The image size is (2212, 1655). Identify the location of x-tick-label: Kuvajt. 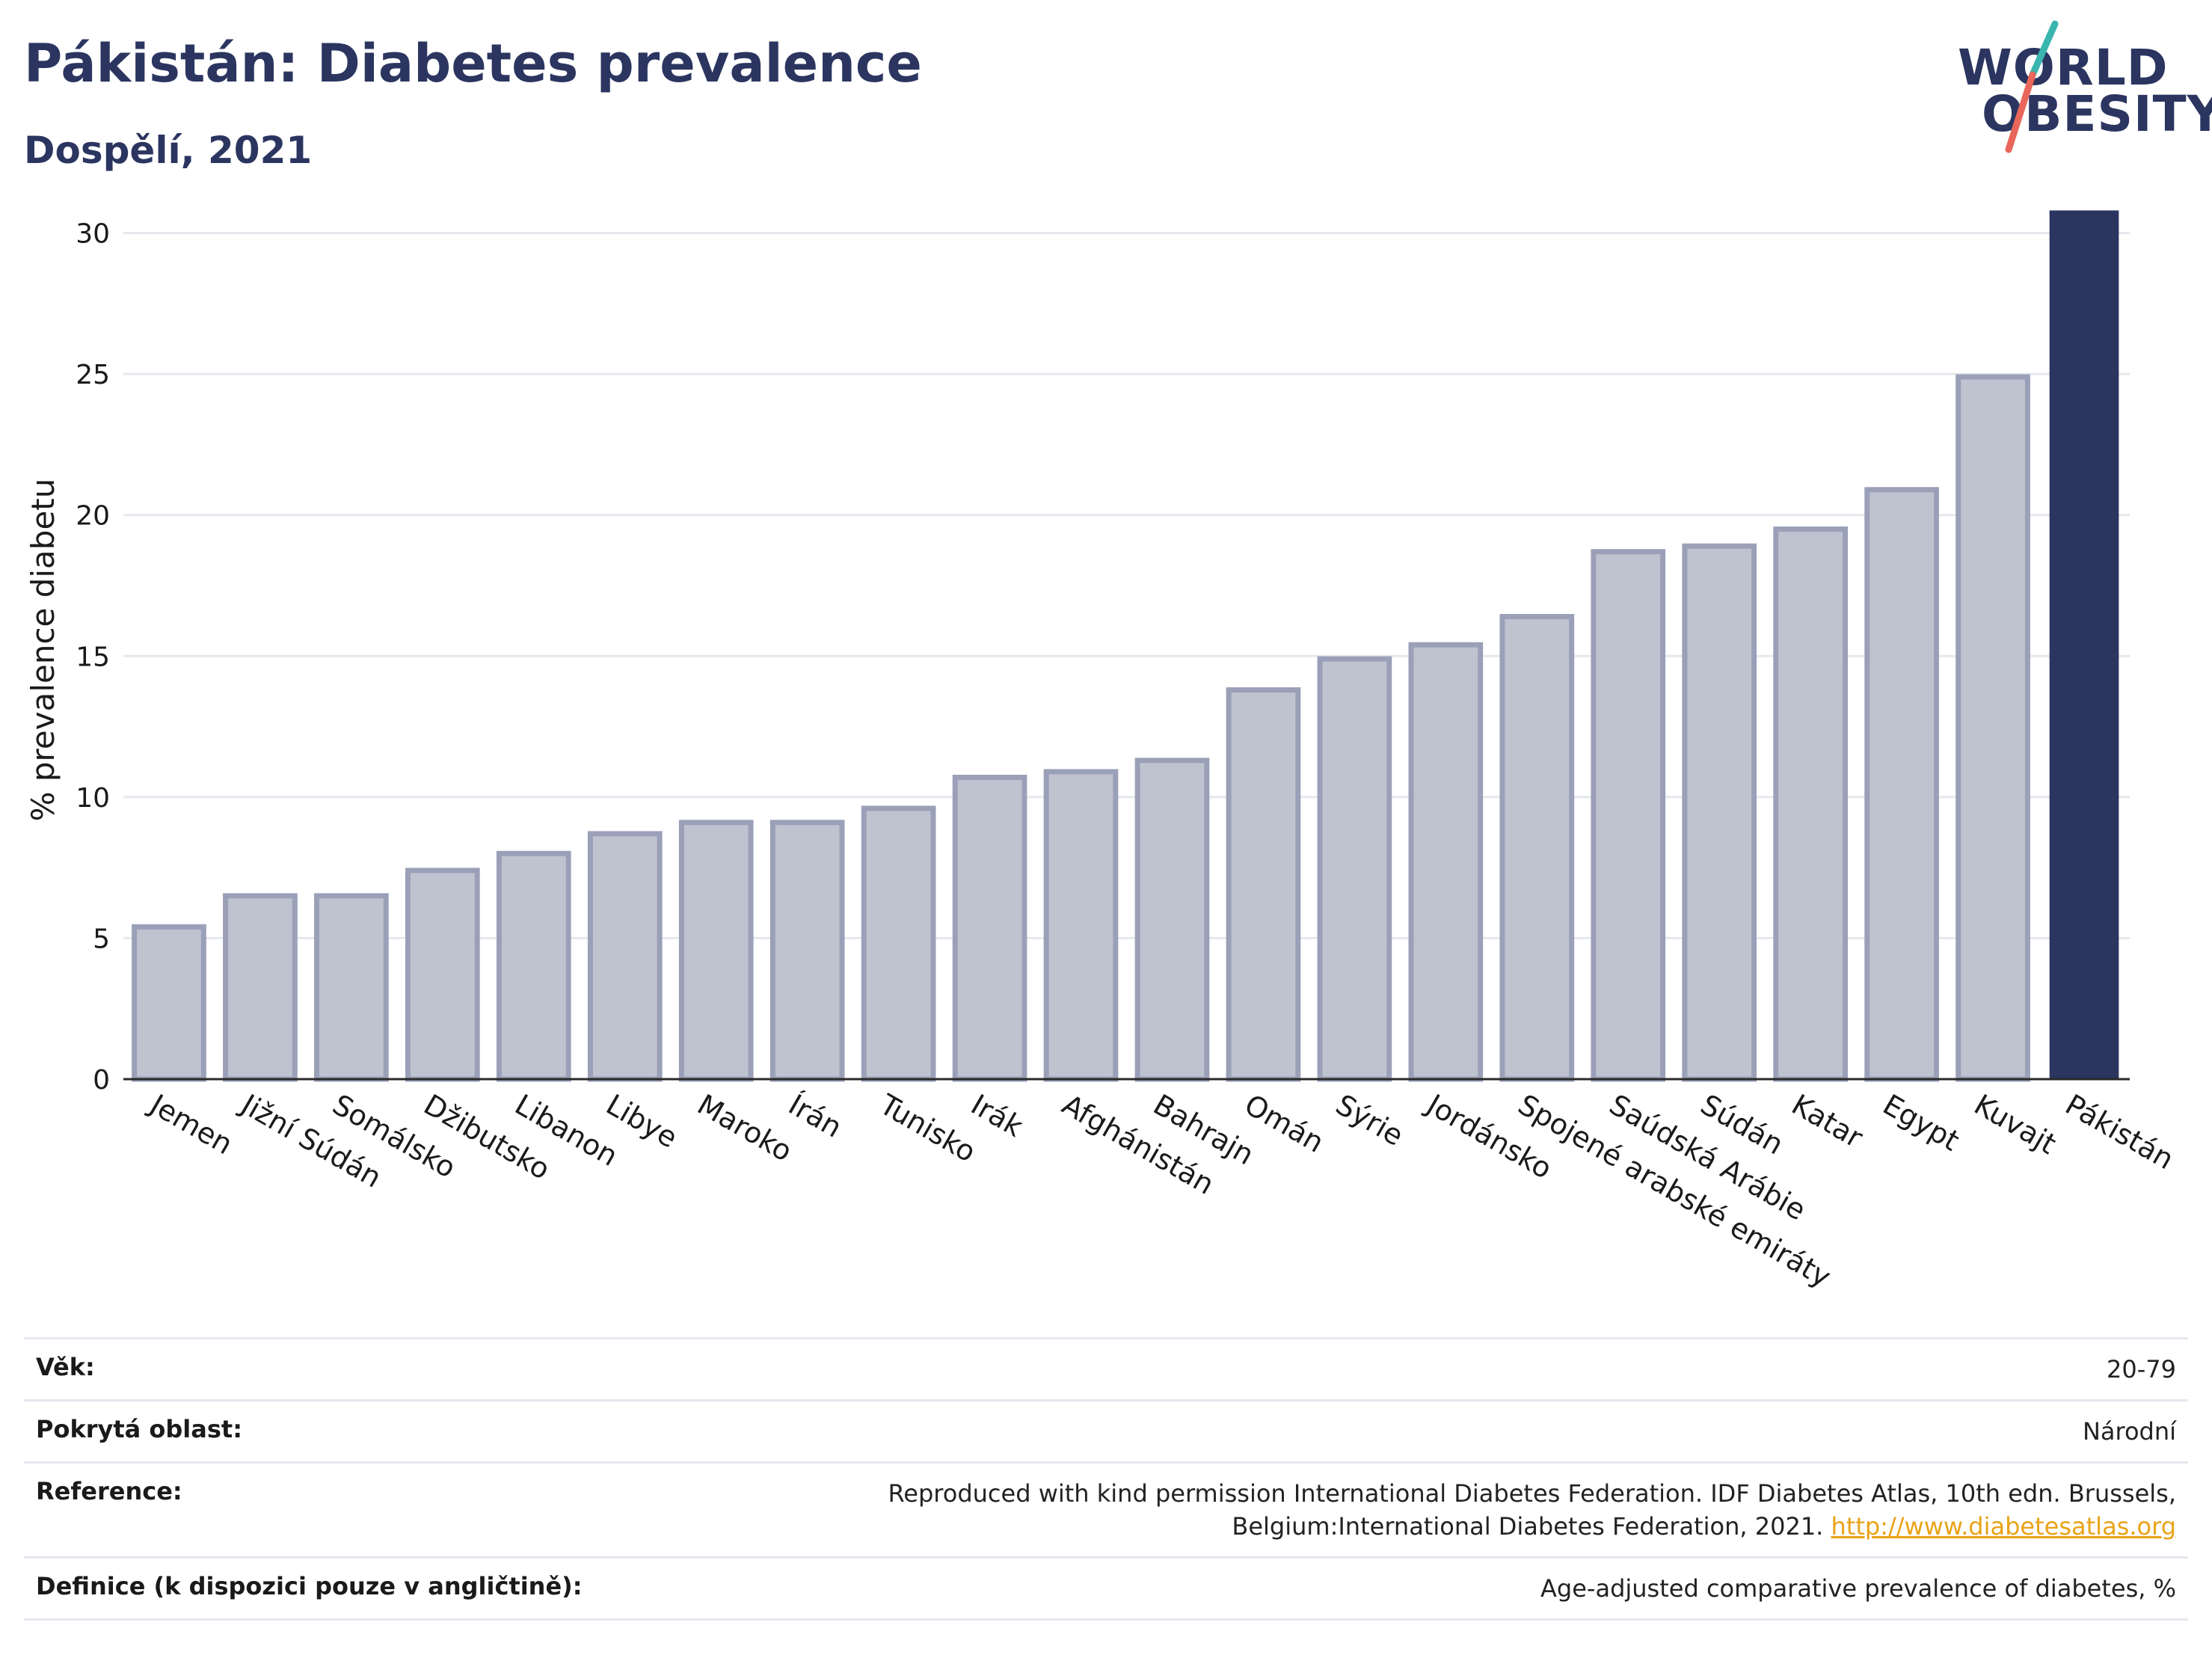
(2015, 1124).